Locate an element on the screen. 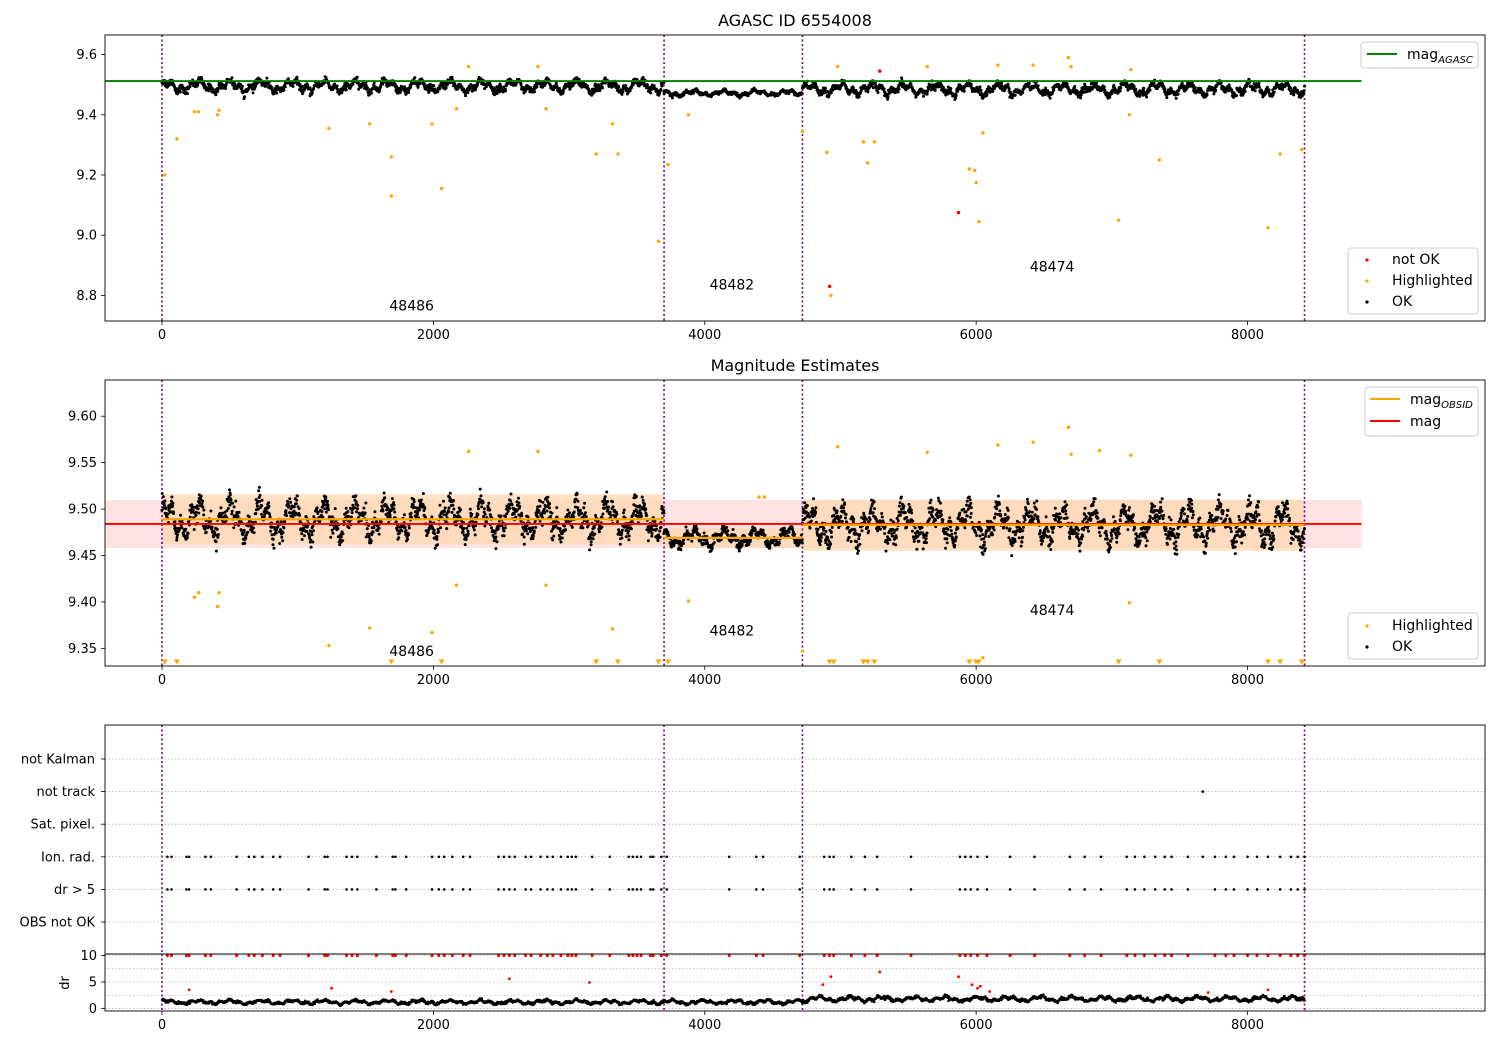 This screenshot has height=1050, width=1500. agasc-y-tick-label: 9.4 is located at coordinates (86, 115).